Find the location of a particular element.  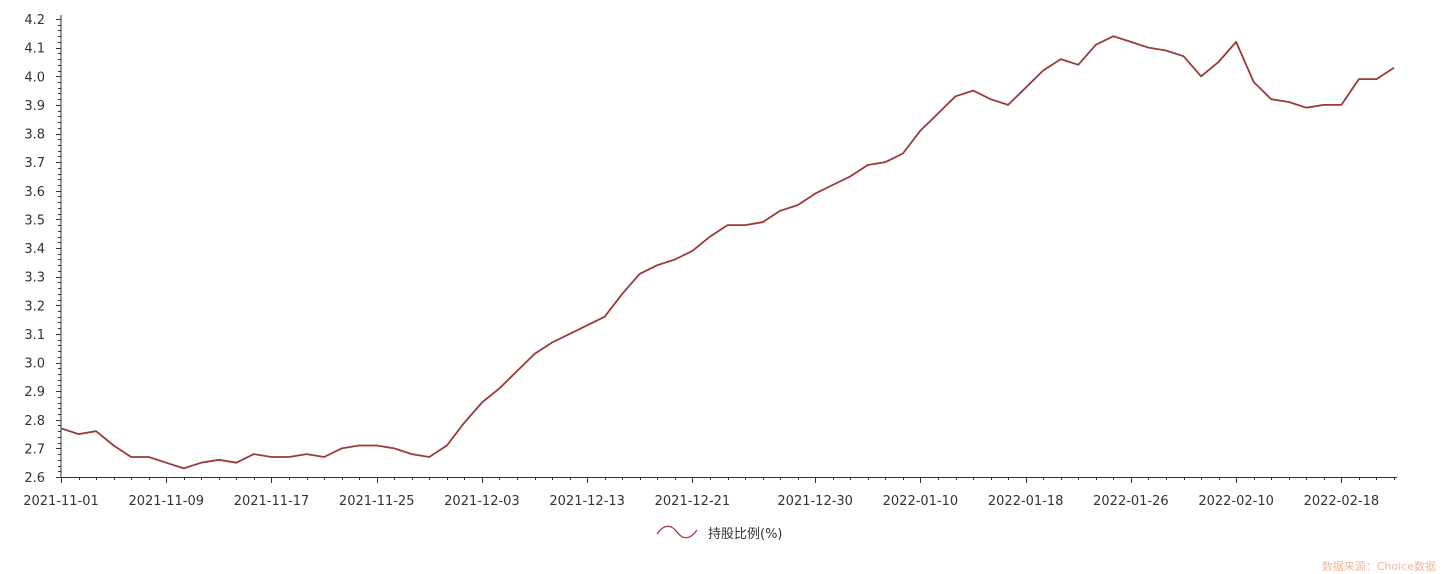

wave-line-icon is located at coordinates (677, 532).